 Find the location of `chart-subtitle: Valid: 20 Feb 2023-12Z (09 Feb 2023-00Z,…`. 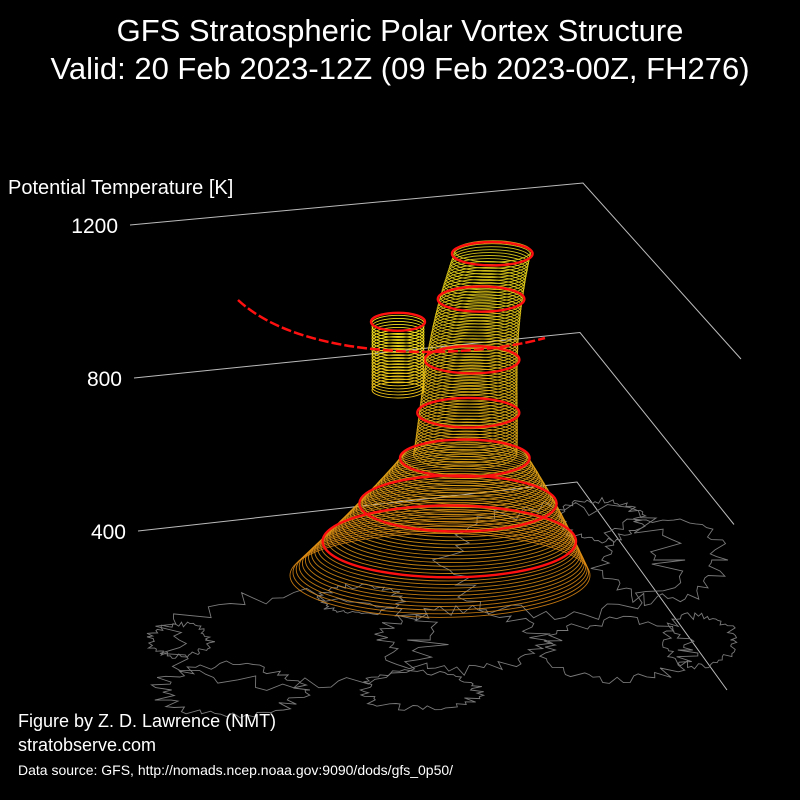

chart-subtitle: Valid: 20 Feb 2023-12Z (09 Feb 2023-00Z,… is located at coordinates (400, 68).